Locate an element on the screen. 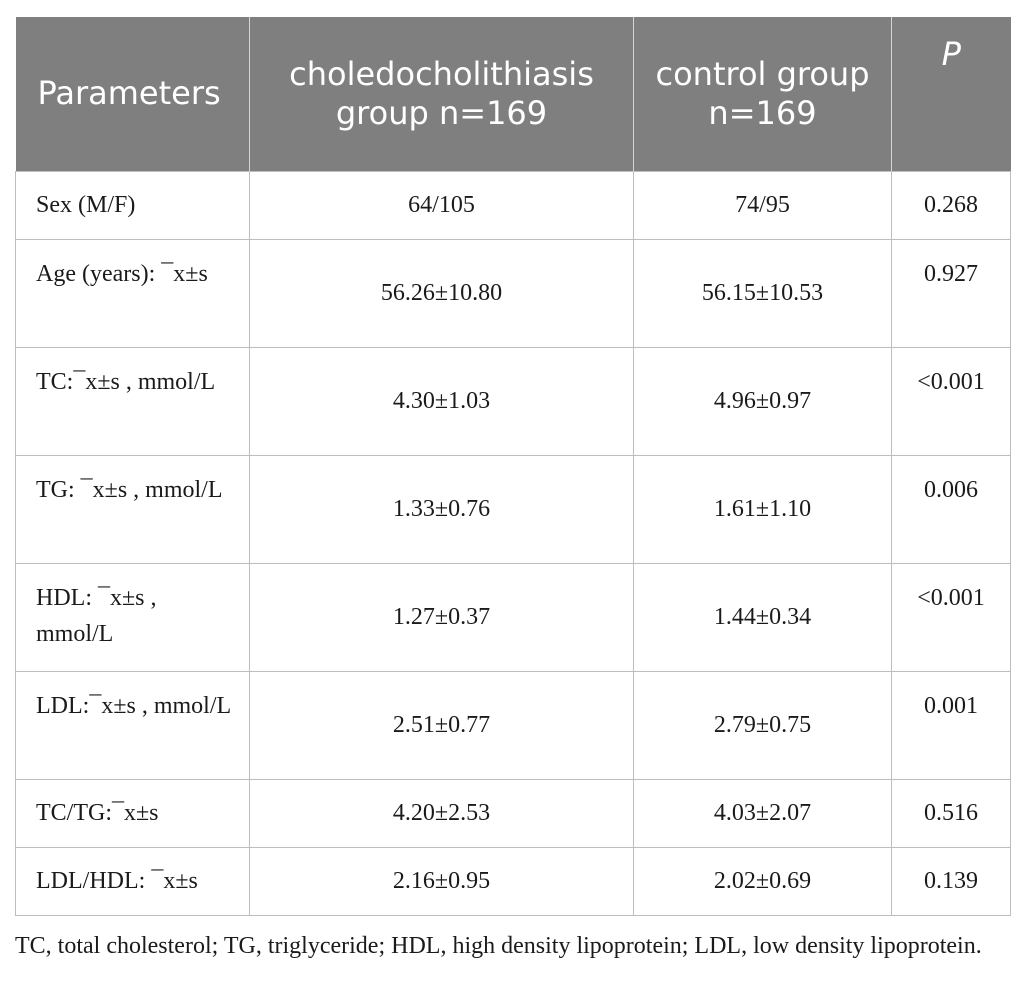 The height and width of the screenshot is (1008, 1025). cell-parameter: TC:¯x±s , mmol/L is located at coordinates (132, 401).